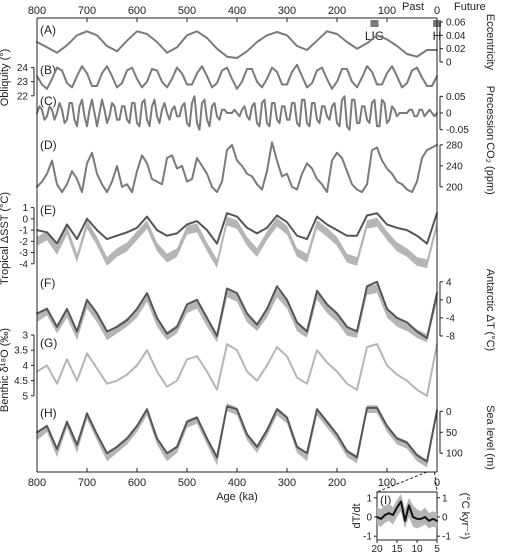 This screenshot has width=511, height=553. Describe the element at coordinates (450, 336) in the screenshot. I see `y-tick-label: -8` at that location.